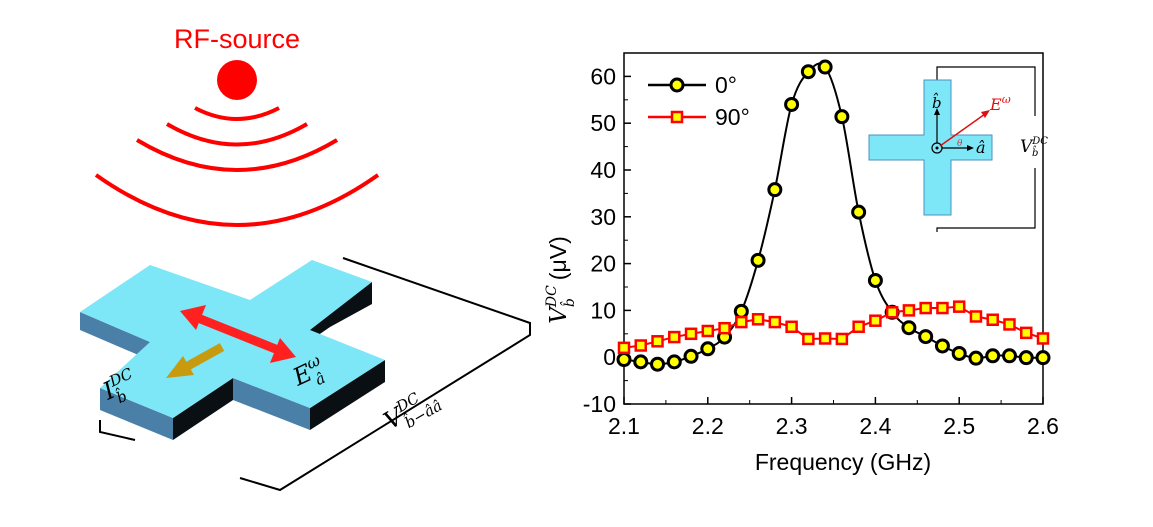  Describe the element at coordinates (732, 117) in the screenshot. I see `legend-label-90deg: 90°` at that location.